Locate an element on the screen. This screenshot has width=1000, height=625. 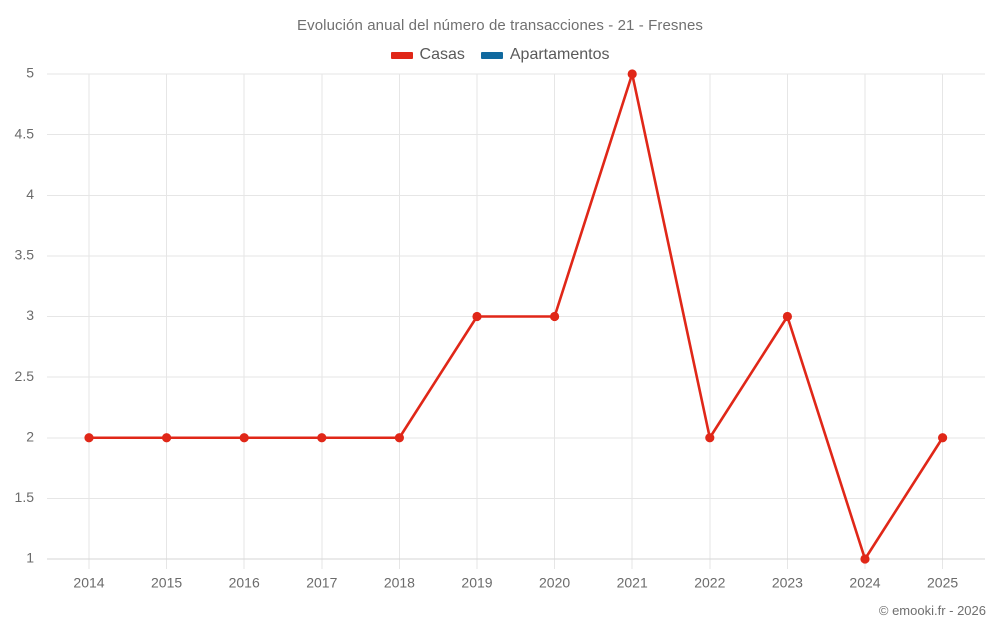
legend-label-apartamentos: Apartamentos is located at coordinates (559, 54).